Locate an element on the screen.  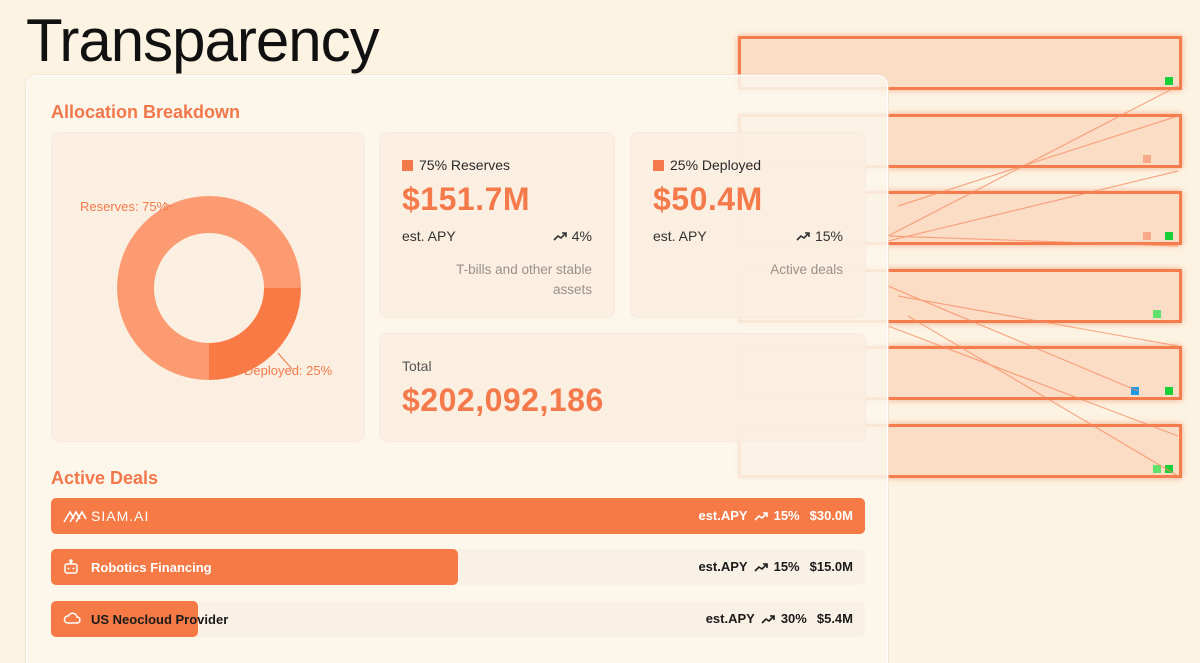
reserves-legend: 75% Reserves is located at coordinates (456, 165).